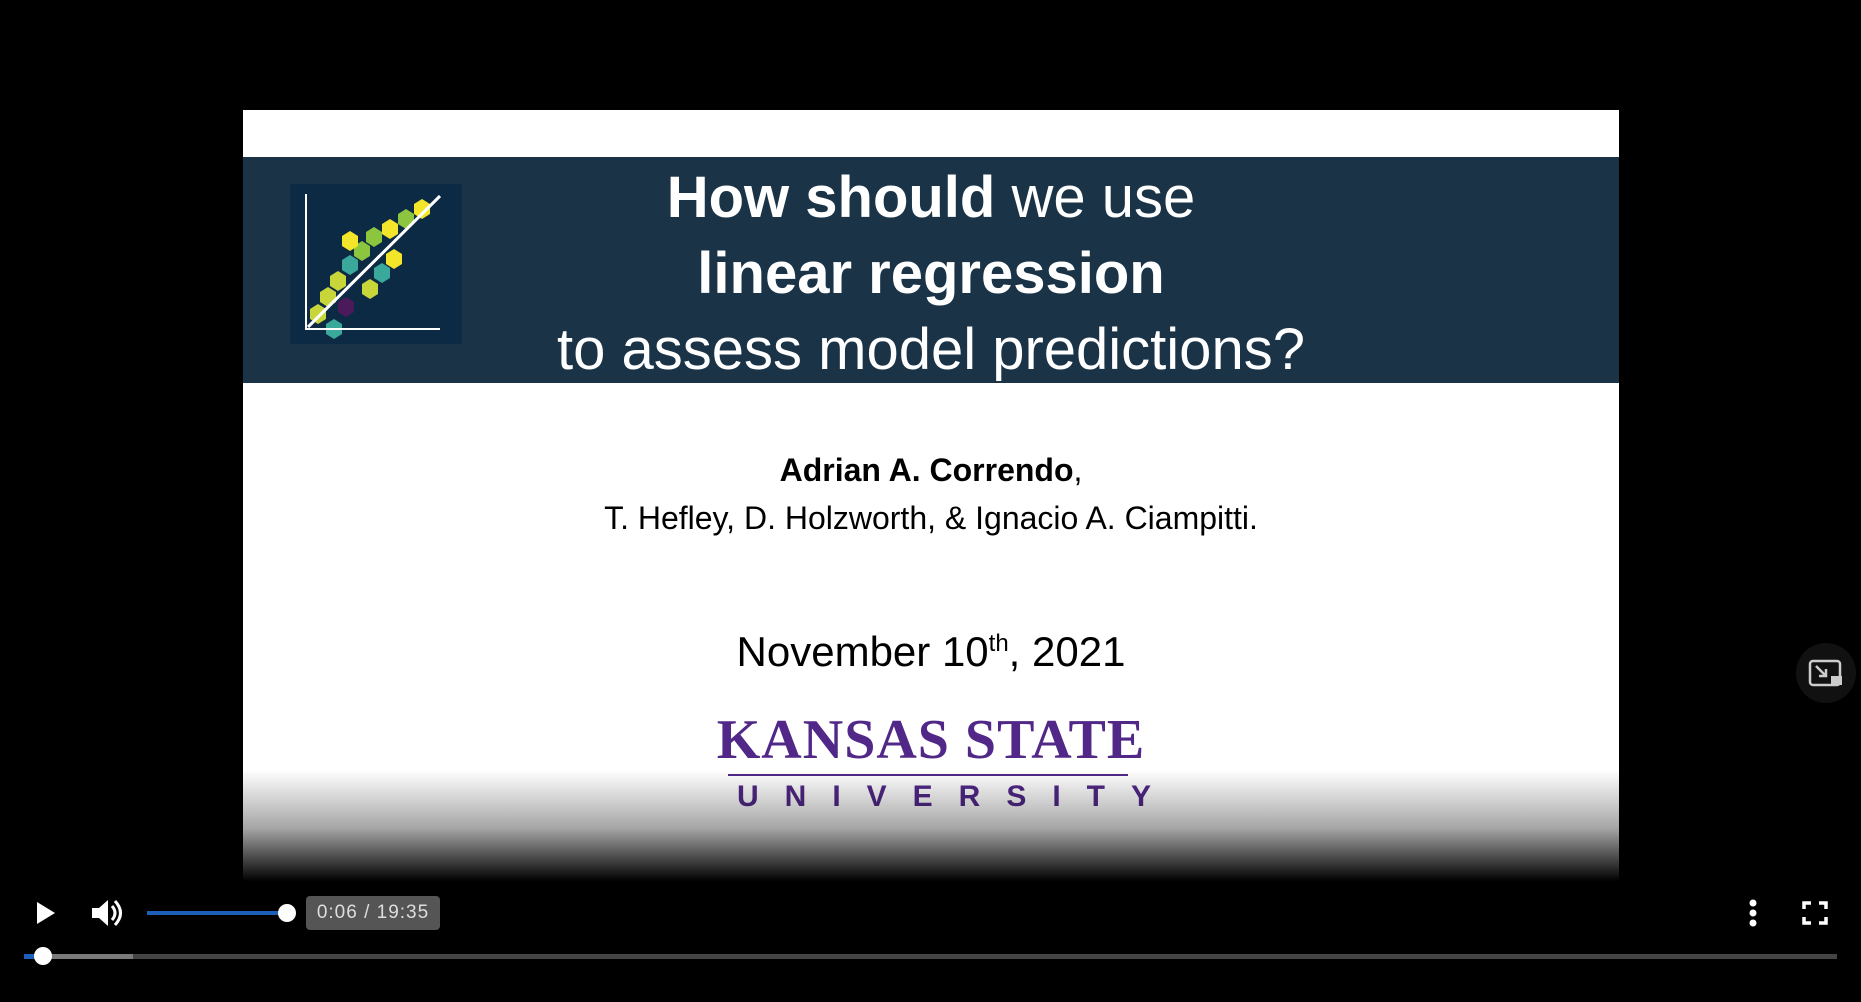  I want to click on pip-button, so click(1826, 673).